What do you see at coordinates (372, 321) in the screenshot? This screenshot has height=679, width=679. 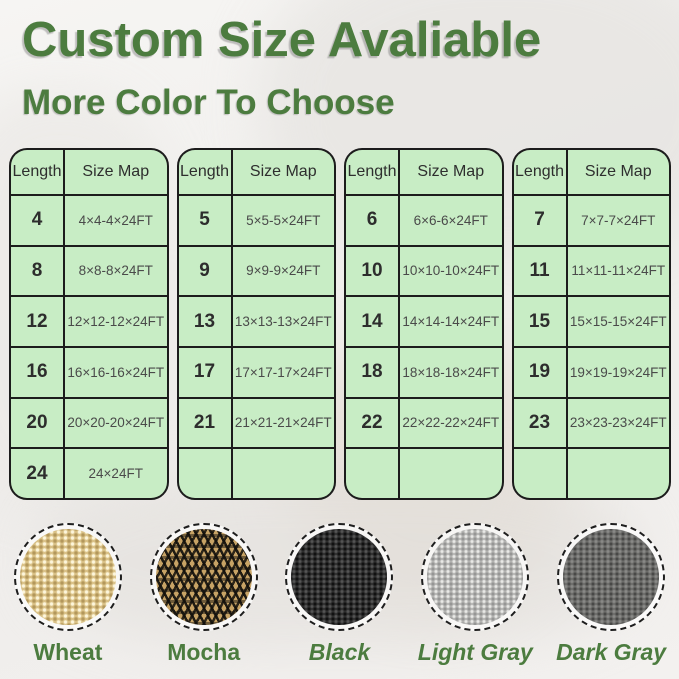 I see `length-value-cell: 14` at bounding box center [372, 321].